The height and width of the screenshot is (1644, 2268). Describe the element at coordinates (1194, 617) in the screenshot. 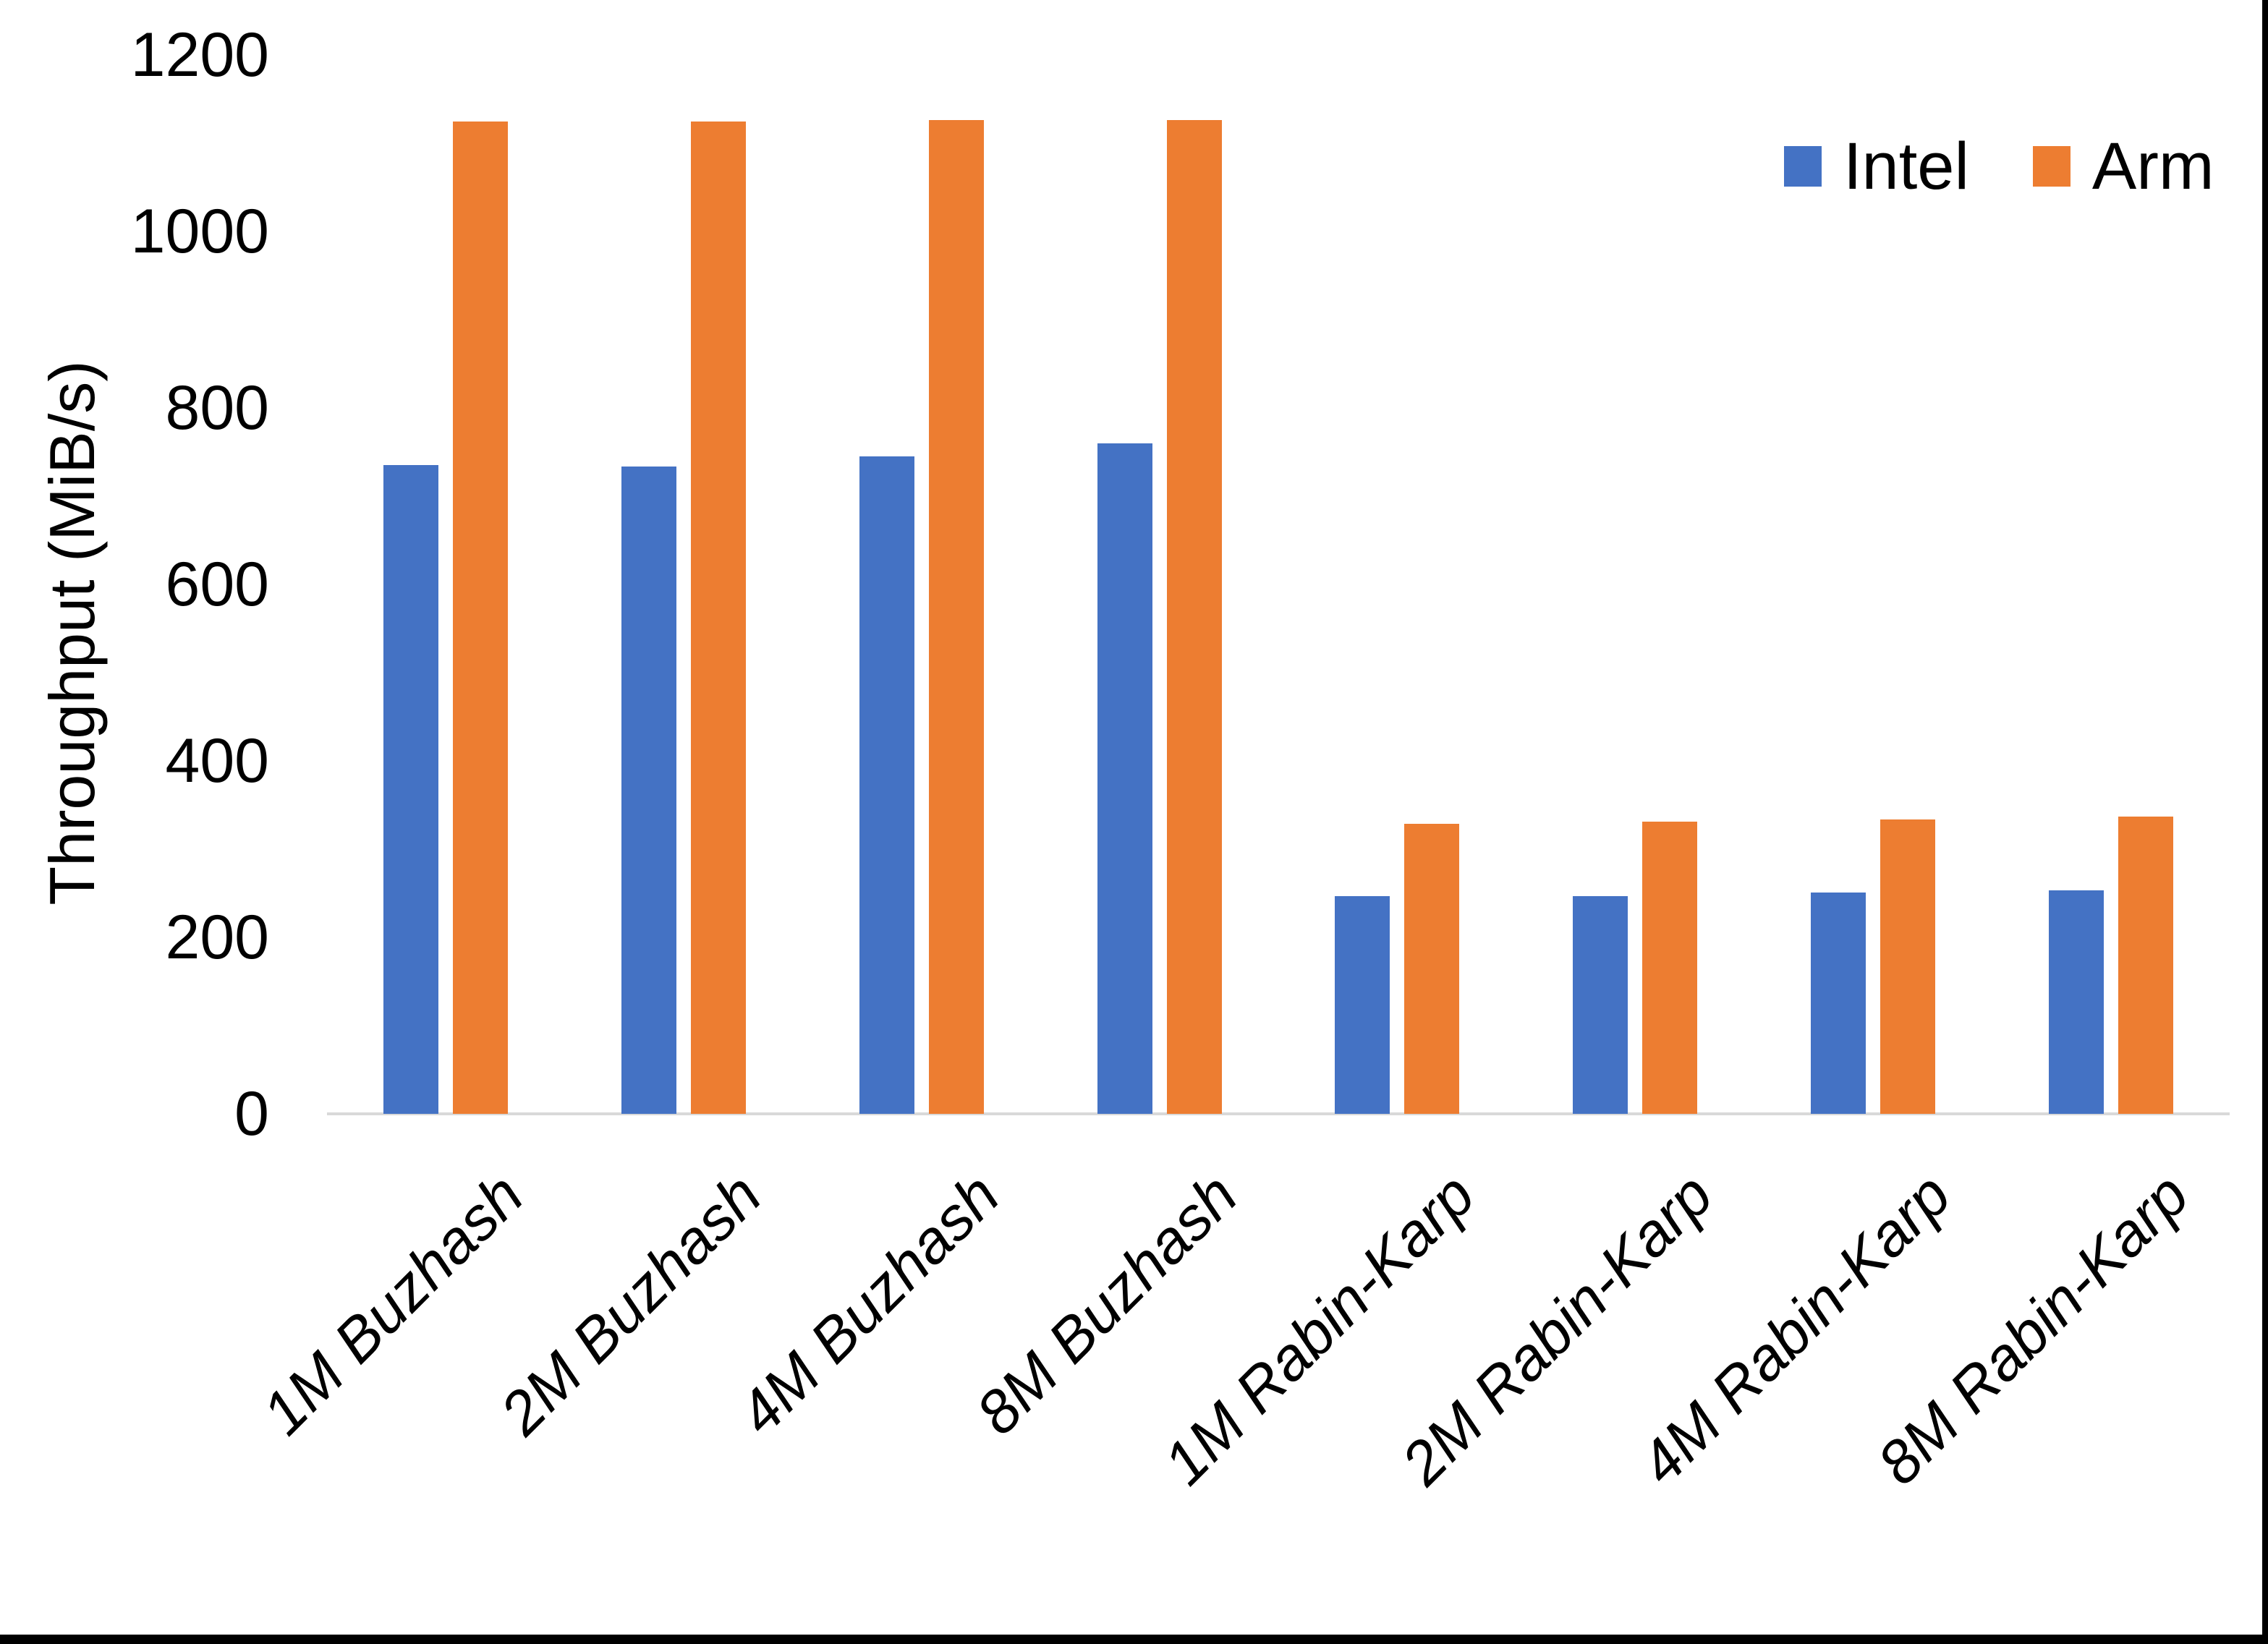

I see `bar-arm-8m-buzhash` at that location.